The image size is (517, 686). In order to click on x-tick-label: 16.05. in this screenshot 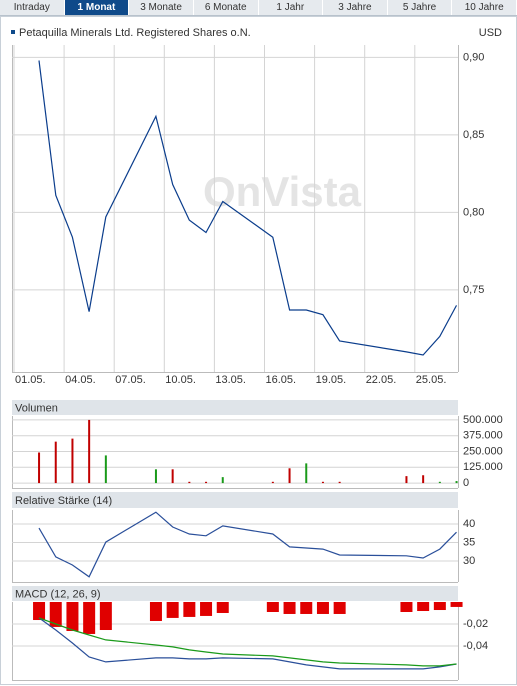, I will do `click(281, 380)`.